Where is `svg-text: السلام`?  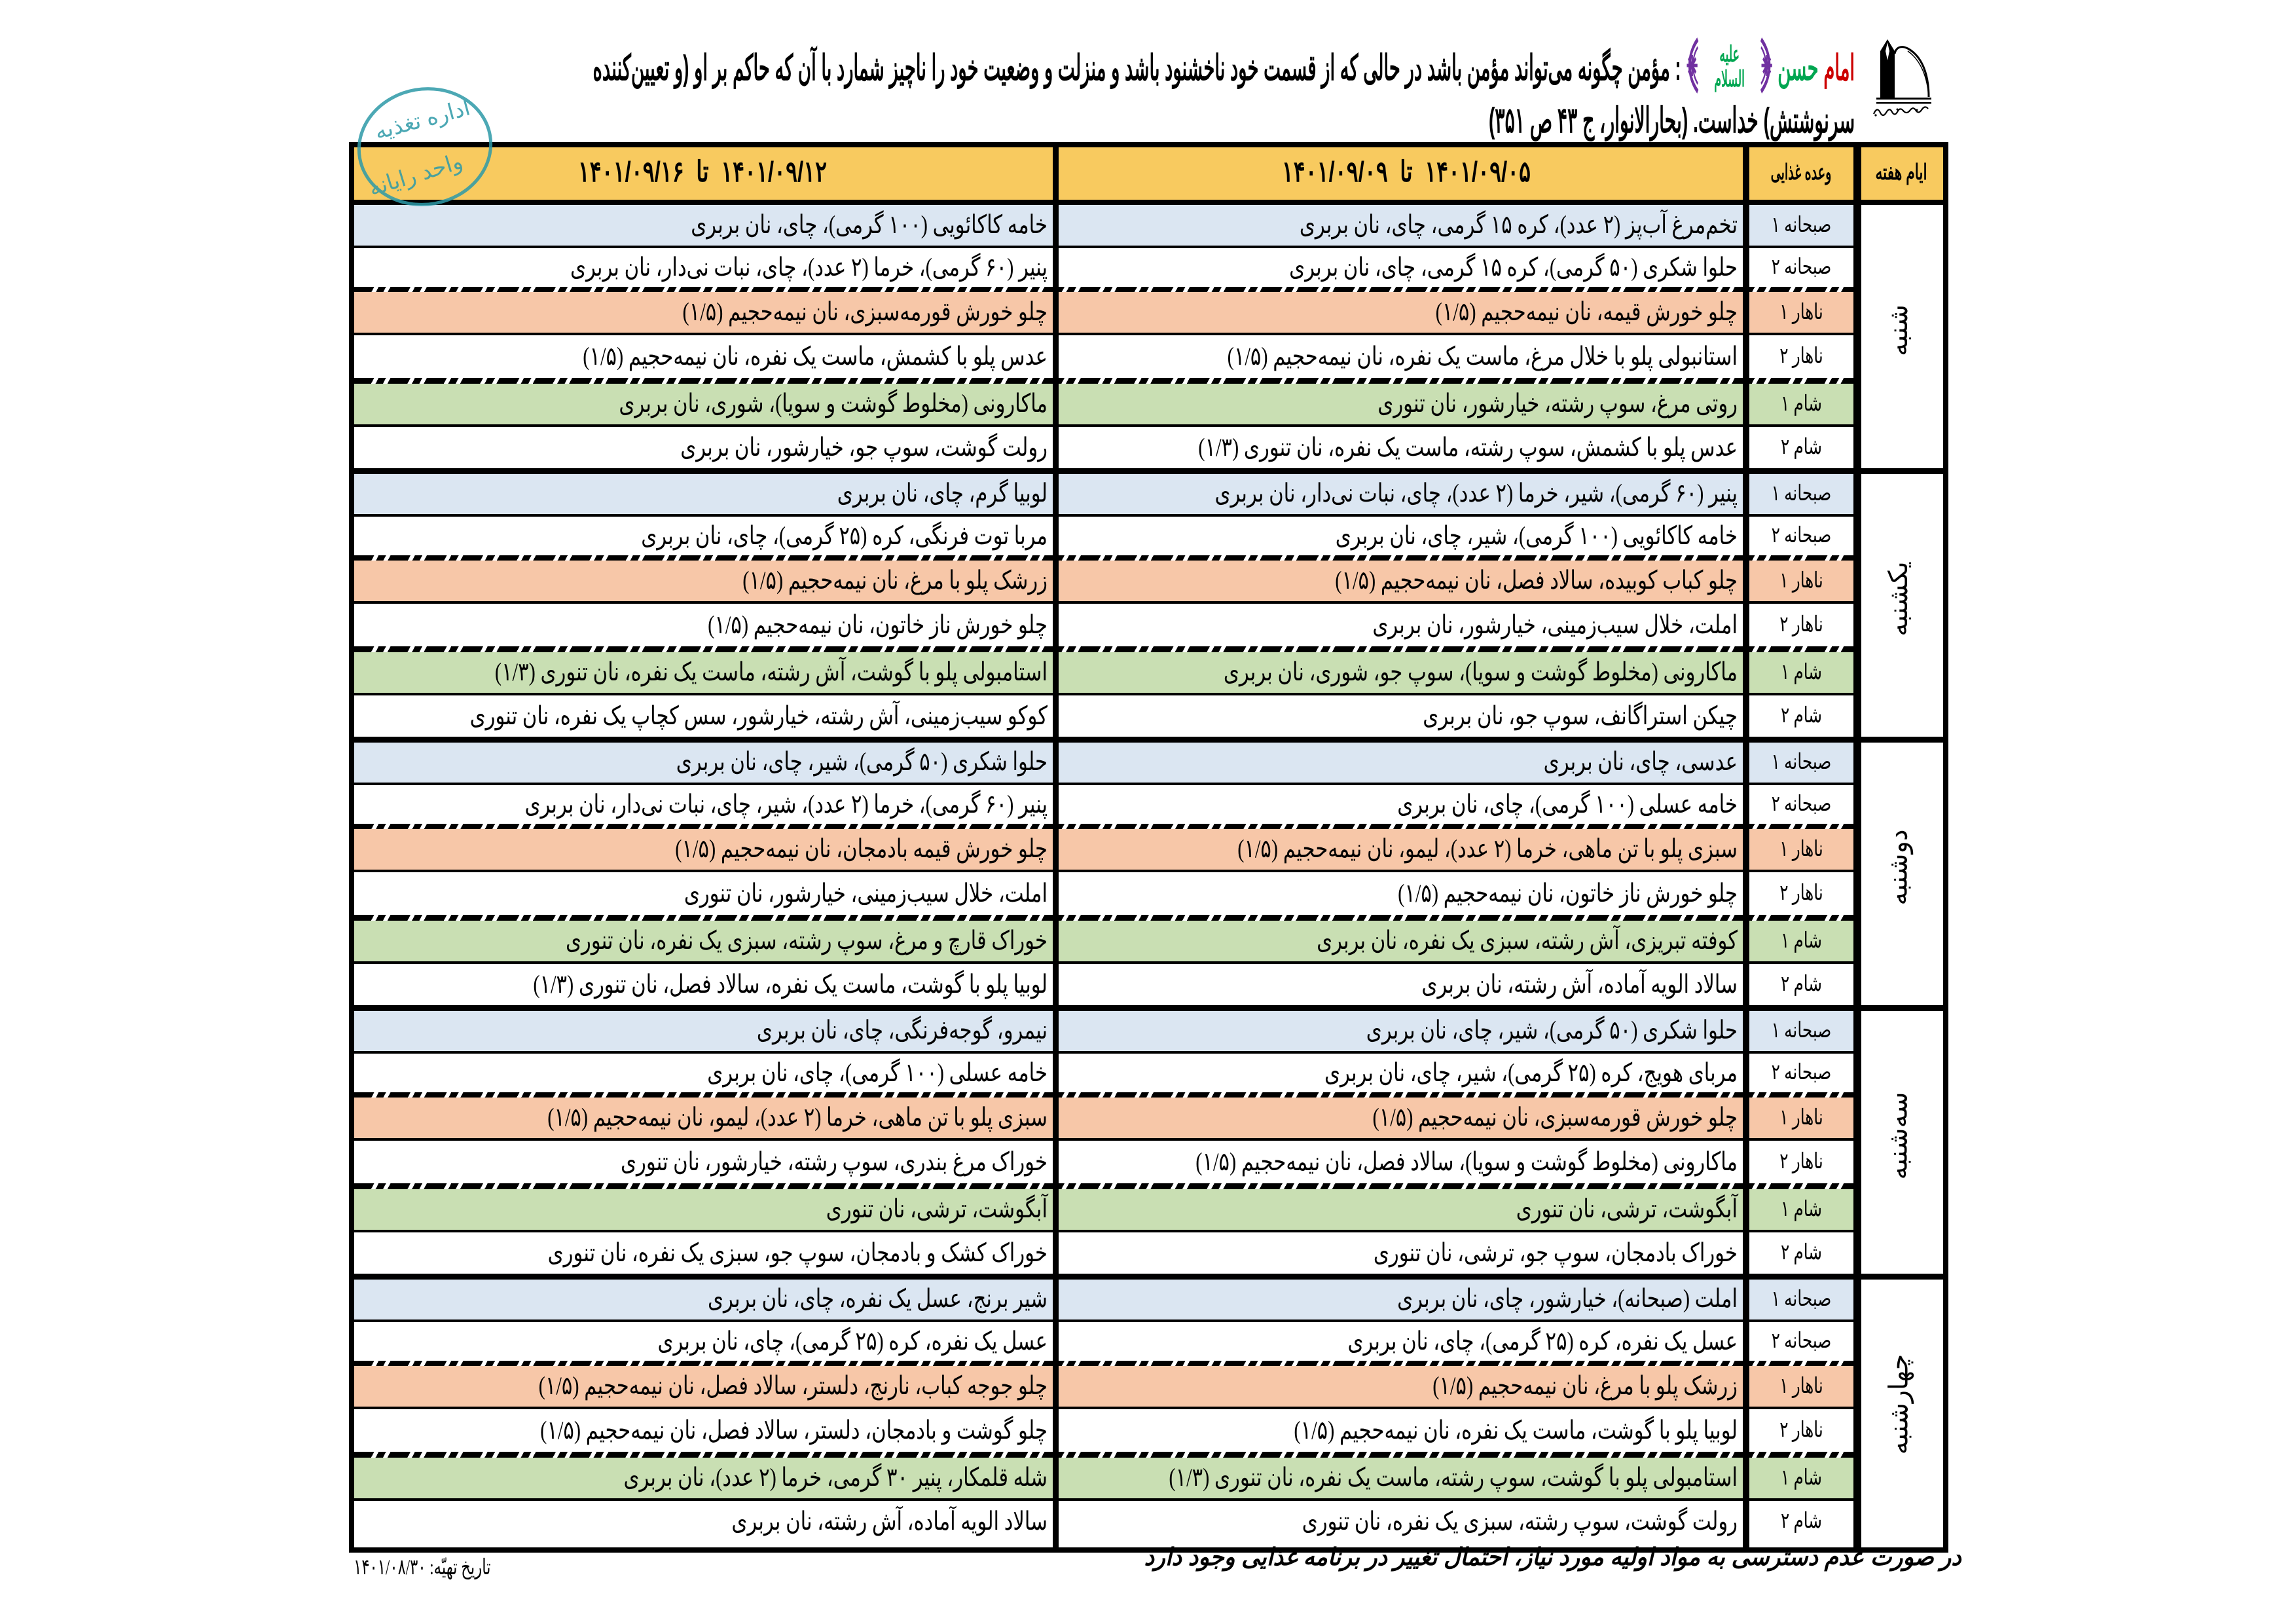
svg-text: السلام is located at coordinates (1729, 79).